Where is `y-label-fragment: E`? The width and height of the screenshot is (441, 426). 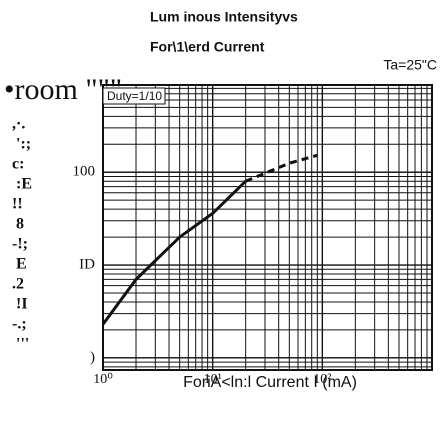 y-label-fragment: E is located at coordinates (21, 264).